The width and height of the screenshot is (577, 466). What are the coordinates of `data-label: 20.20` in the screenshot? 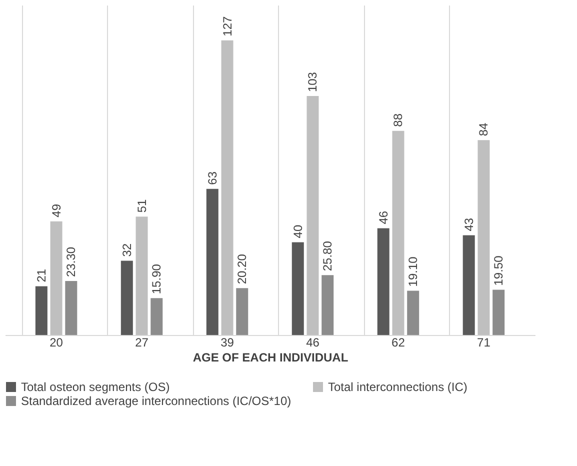 It's located at (242, 269).